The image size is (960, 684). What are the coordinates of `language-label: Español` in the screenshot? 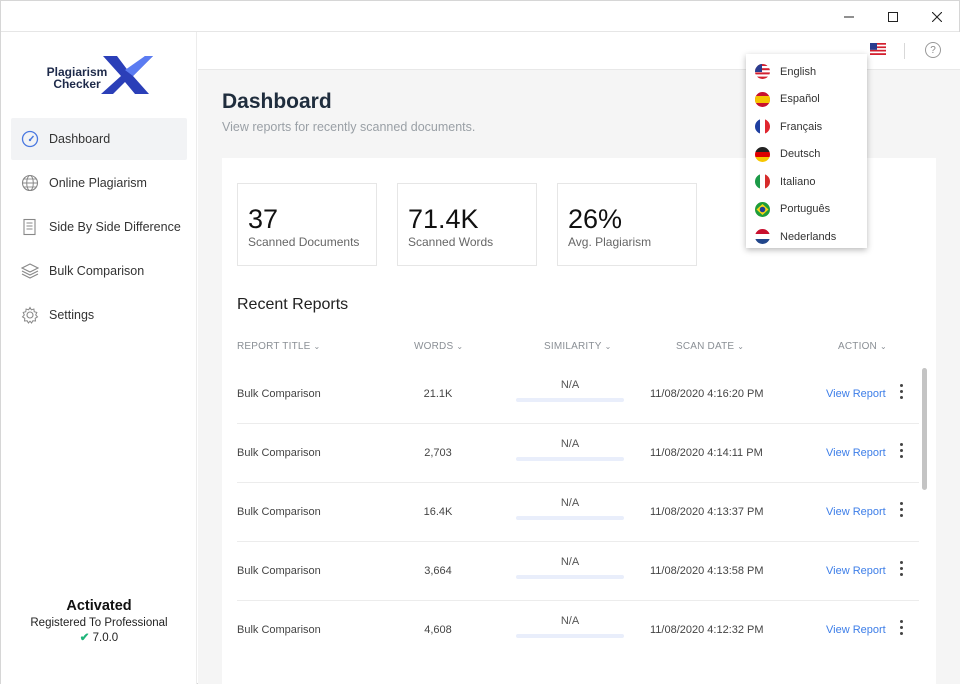 It's located at (800, 99).